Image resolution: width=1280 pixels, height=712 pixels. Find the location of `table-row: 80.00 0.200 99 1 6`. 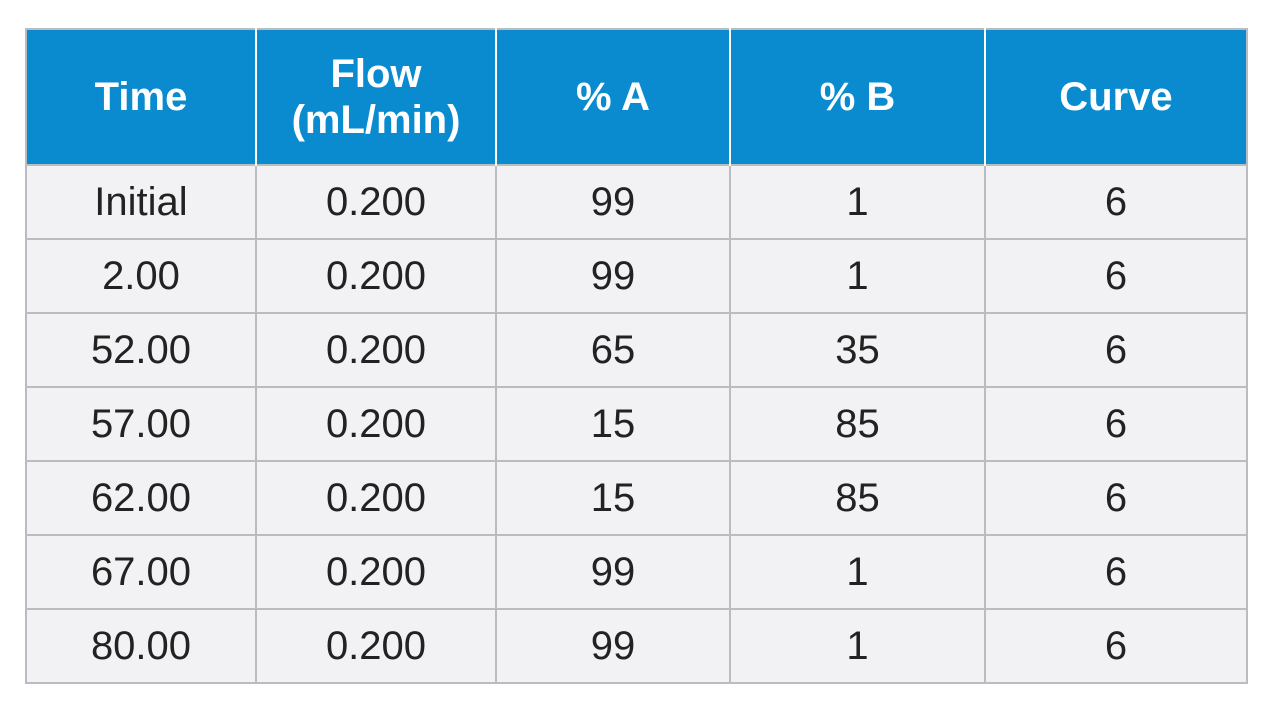

table-row: 80.00 0.200 99 1 6 is located at coordinates (636, 646).